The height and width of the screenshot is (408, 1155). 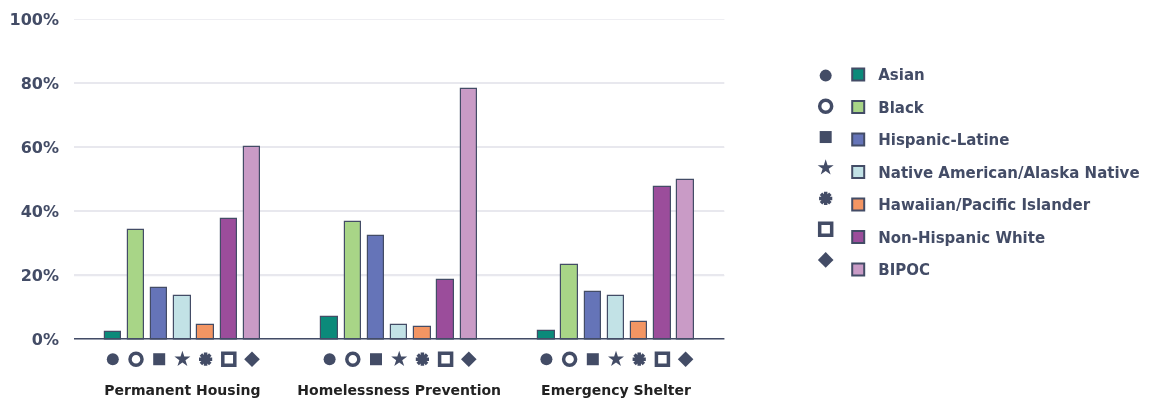 What do you see at coordinates (399, 390) in the screenshot?
I see `x-tick-label: Homelessness Prevention` at bounding box center [399, 390].